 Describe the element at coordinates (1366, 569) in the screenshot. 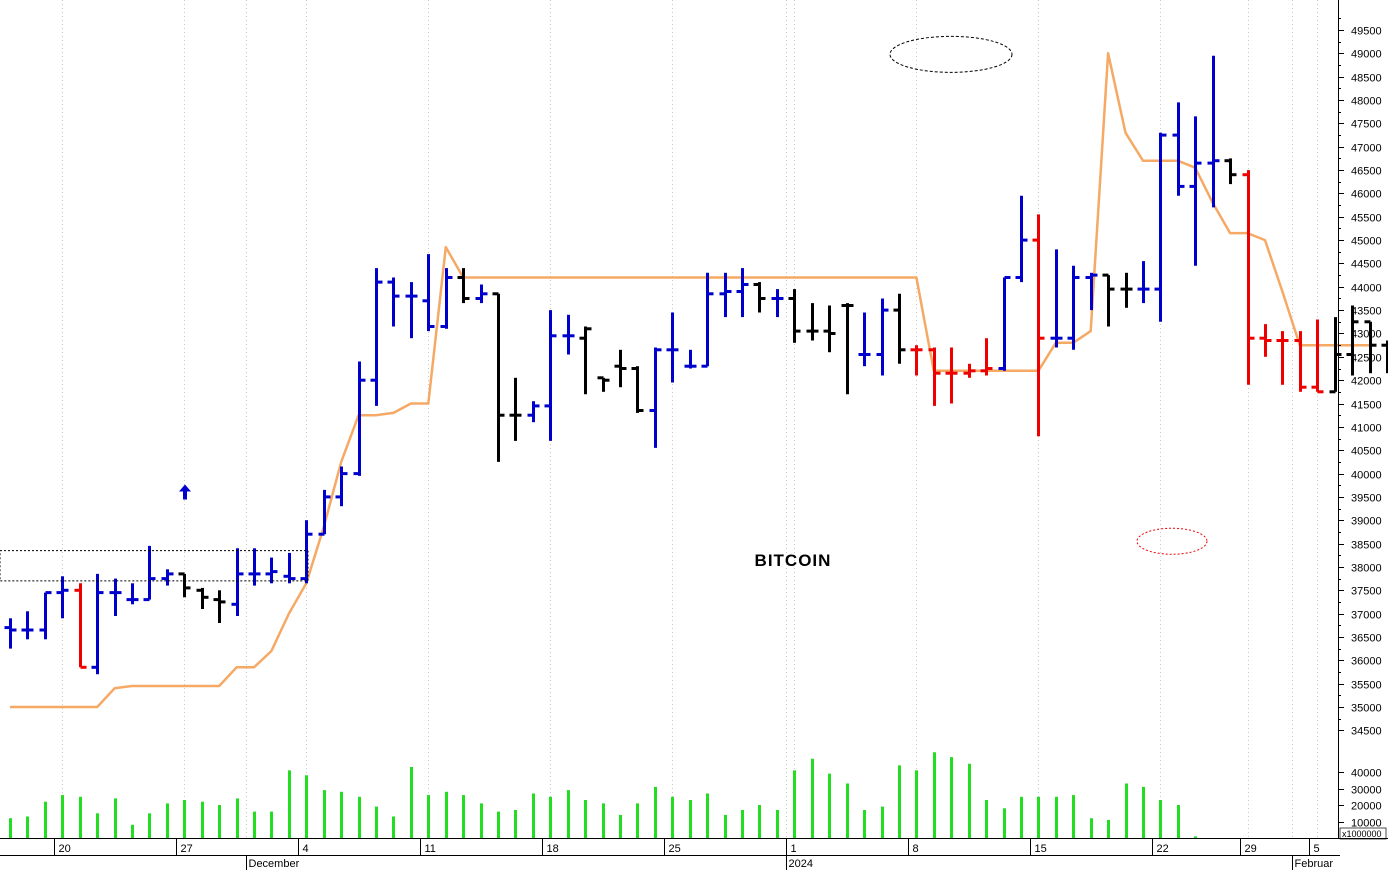

I see `price-tick-label: 38000` at that location.